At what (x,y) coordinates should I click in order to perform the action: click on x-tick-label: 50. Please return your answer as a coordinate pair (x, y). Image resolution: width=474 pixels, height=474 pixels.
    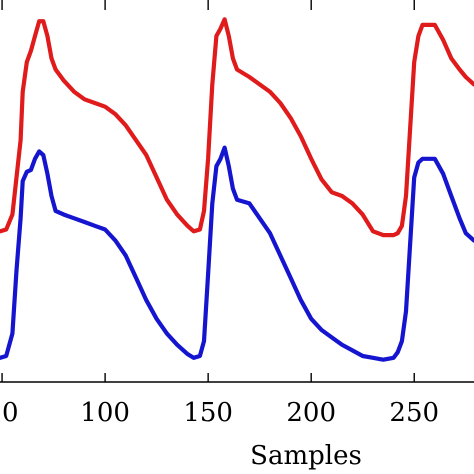
    Looking at the image, I should click on (9, 413).